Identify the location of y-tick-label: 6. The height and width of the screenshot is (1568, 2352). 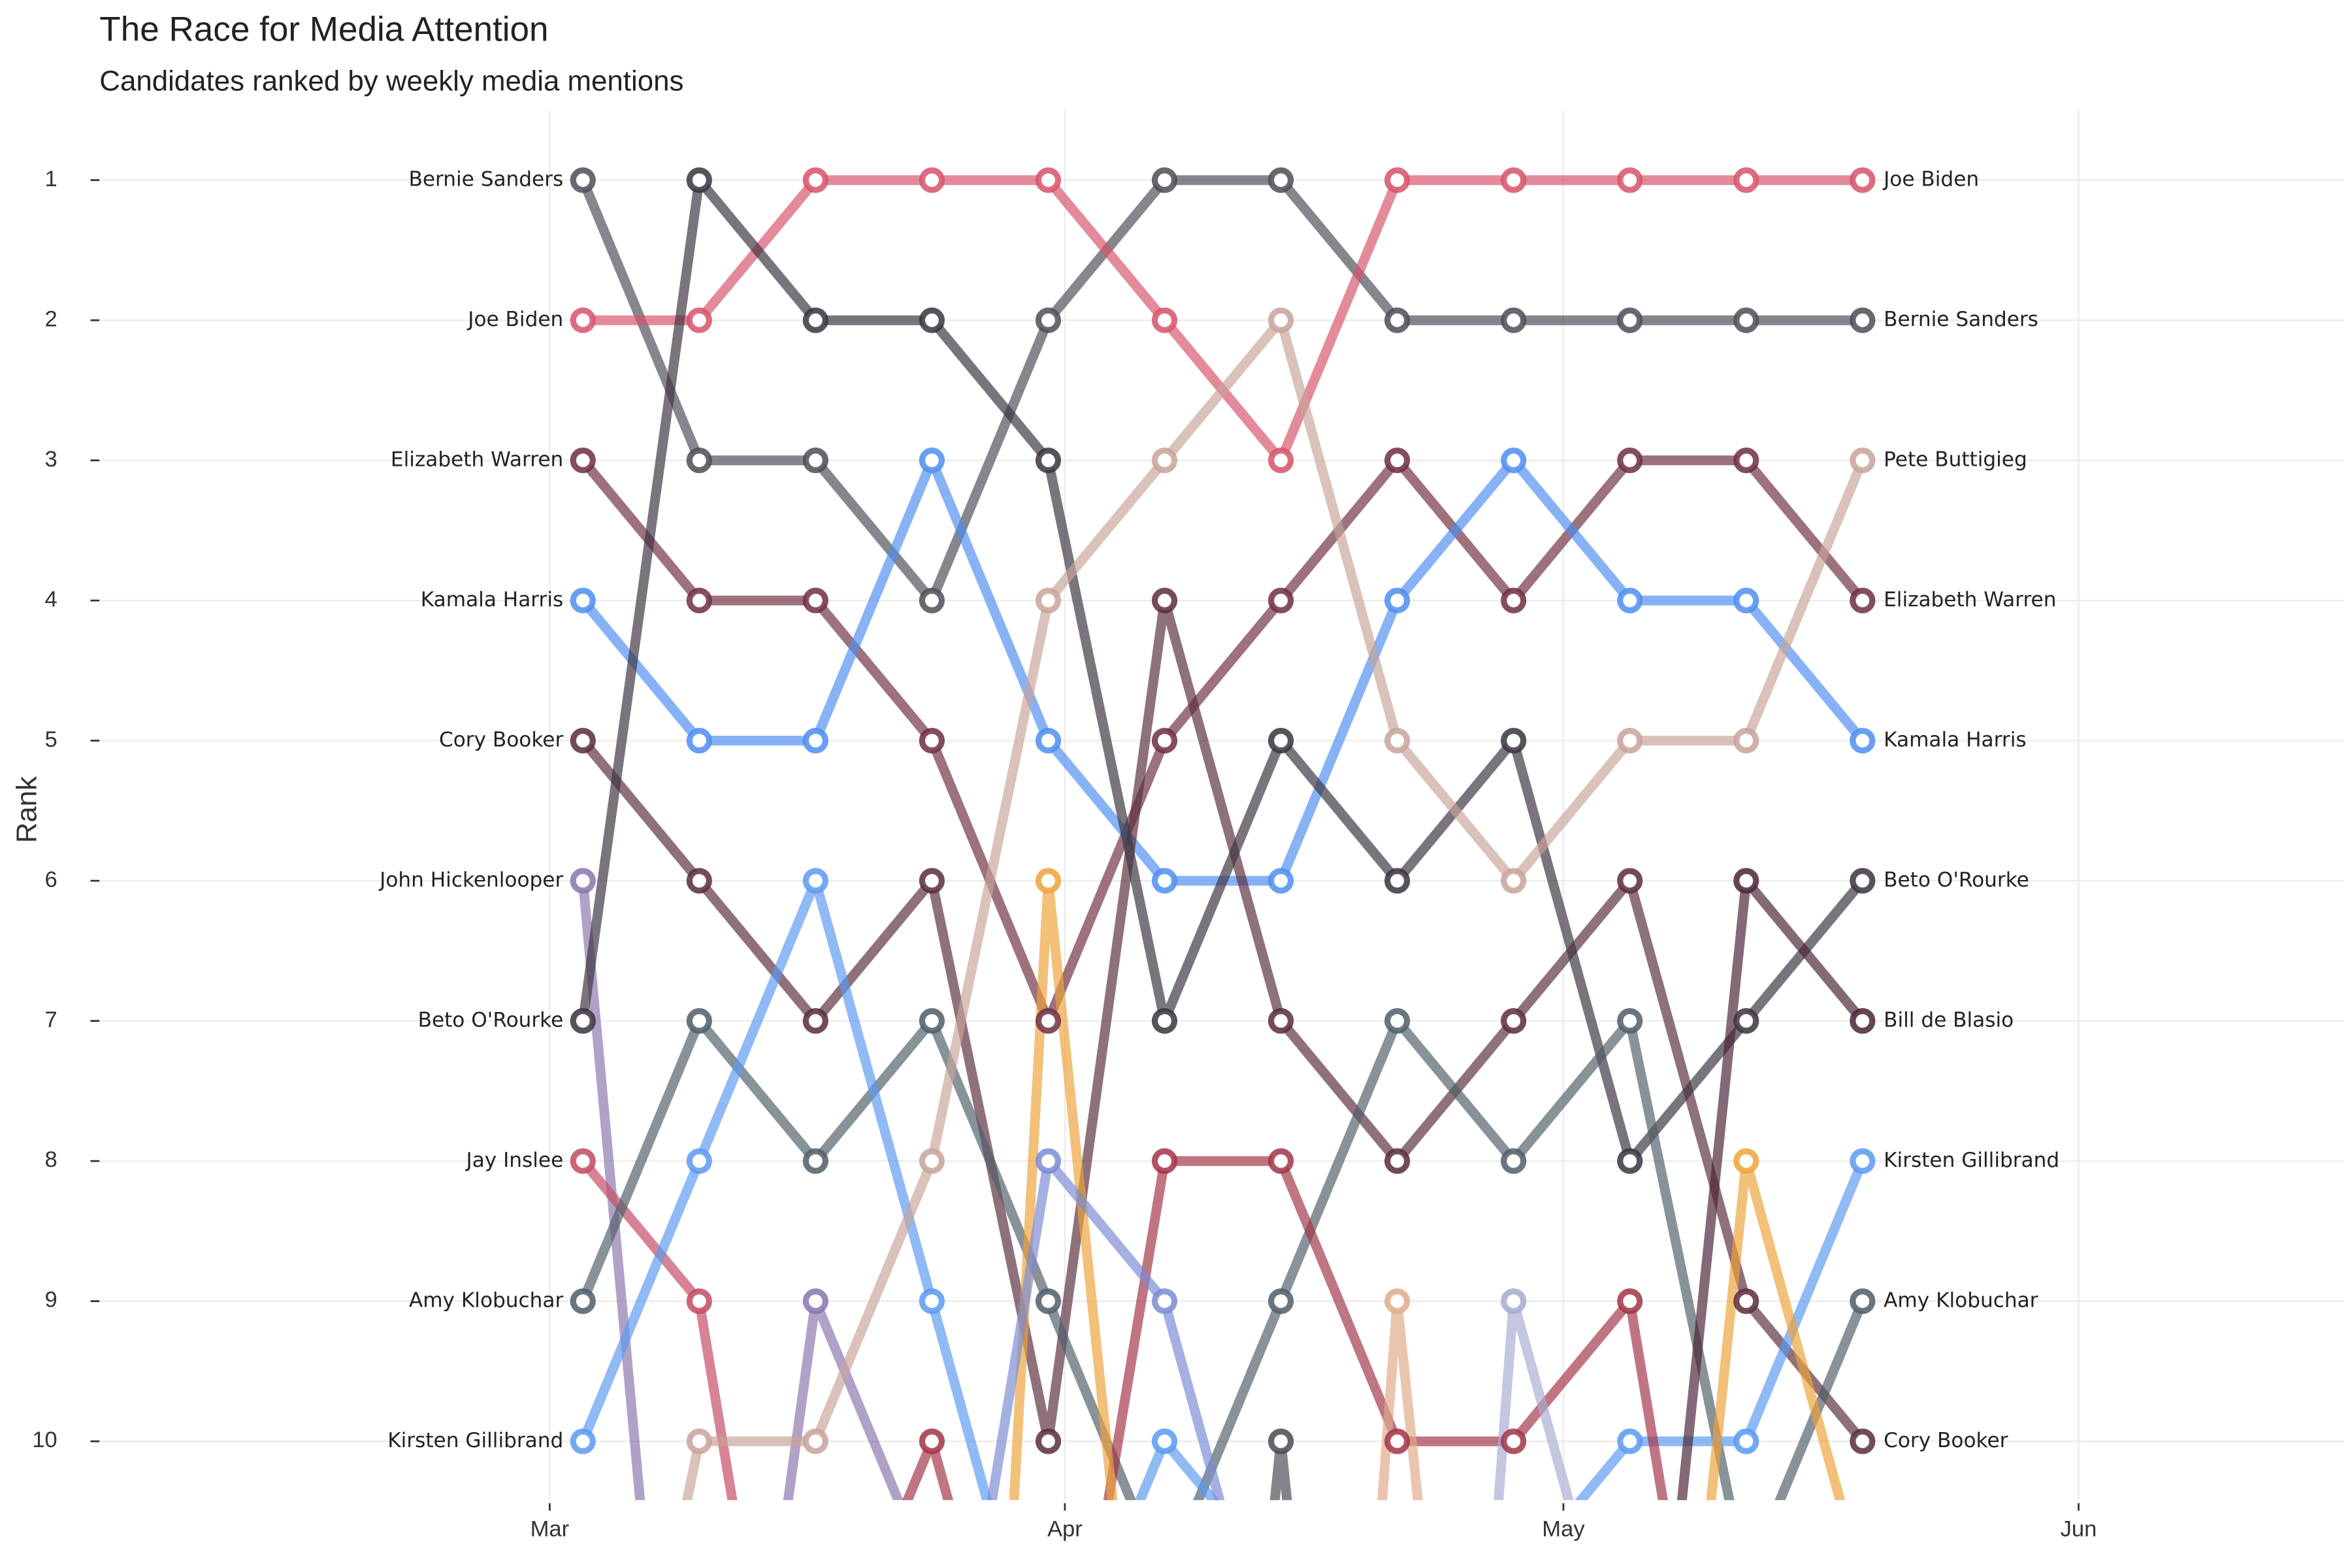
(50, 879).